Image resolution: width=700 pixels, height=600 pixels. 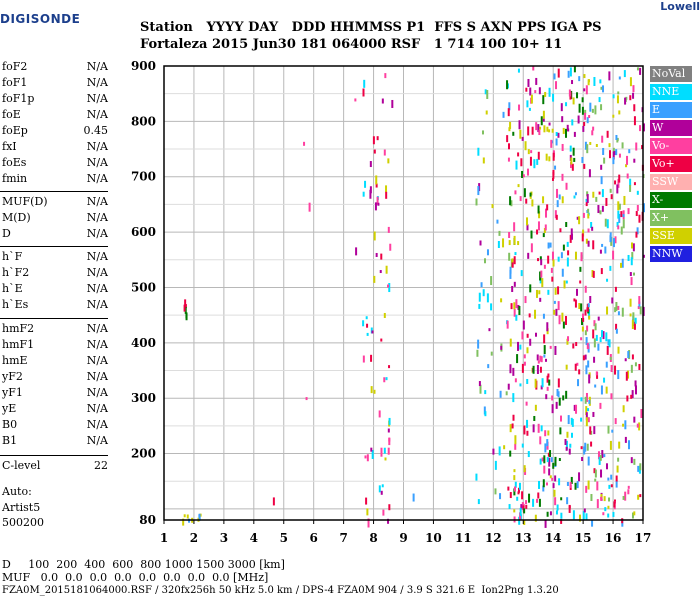 What do you see at coordinates (40, 19) in the screenshot?
I see `logo-line2: DIGISONDE` at bounding box center [40, 19].